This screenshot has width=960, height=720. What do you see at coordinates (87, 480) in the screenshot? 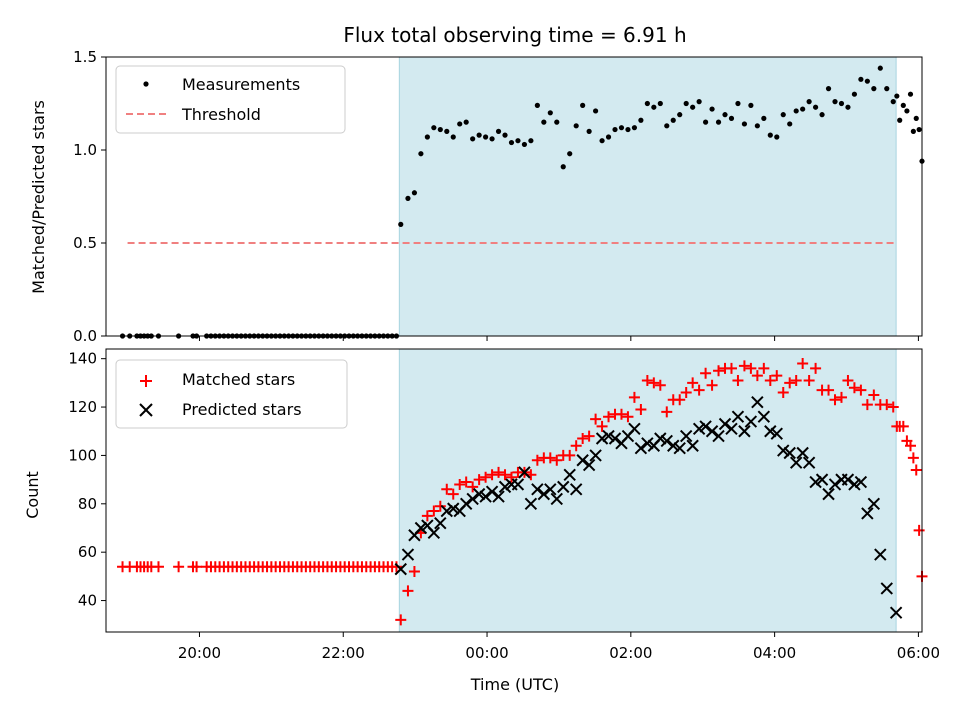
I see `bottom-y-ticks: 40 60 80 100 120 140` at bounding box center [87, 480].